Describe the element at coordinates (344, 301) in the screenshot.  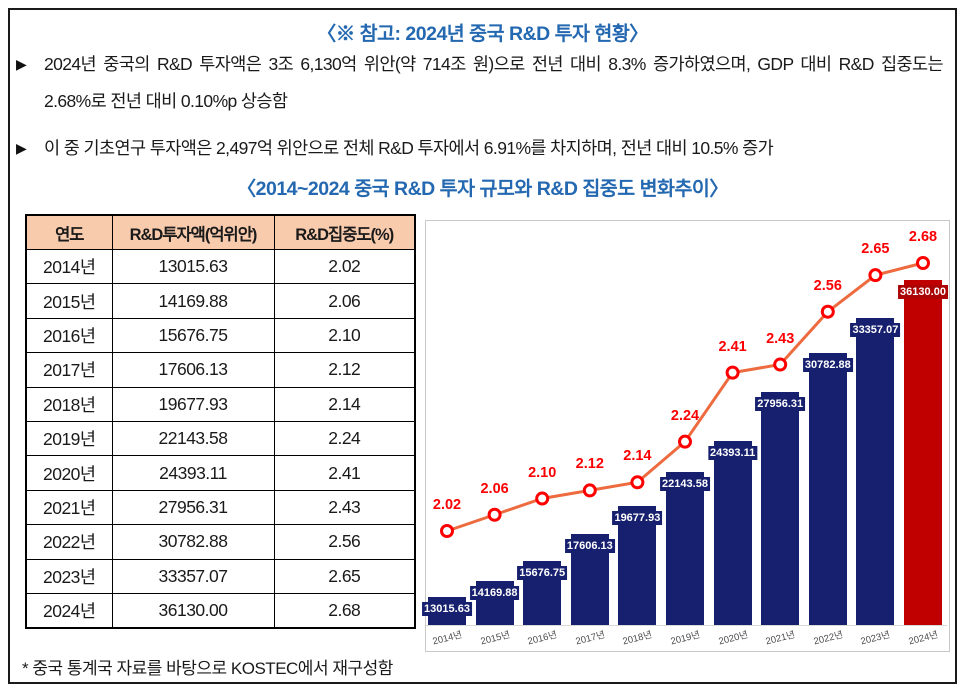
I see `table-cell: 2.06` at that location.